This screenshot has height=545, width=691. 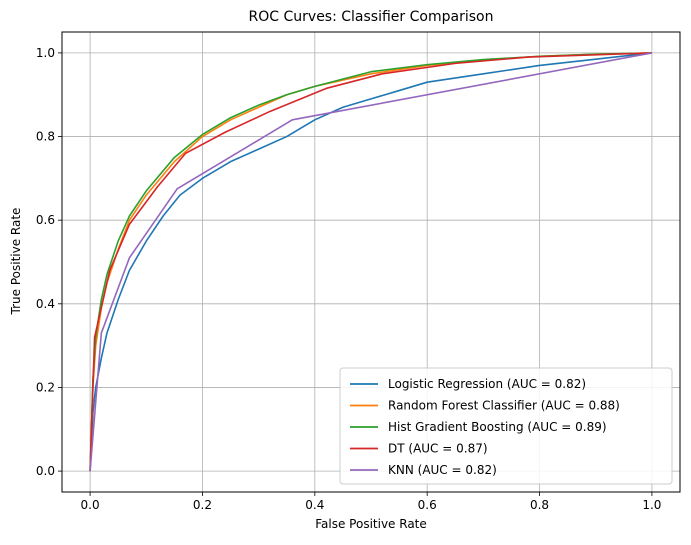 I want to click on y-tick-label: 0.8, so click(x=45, y=137).